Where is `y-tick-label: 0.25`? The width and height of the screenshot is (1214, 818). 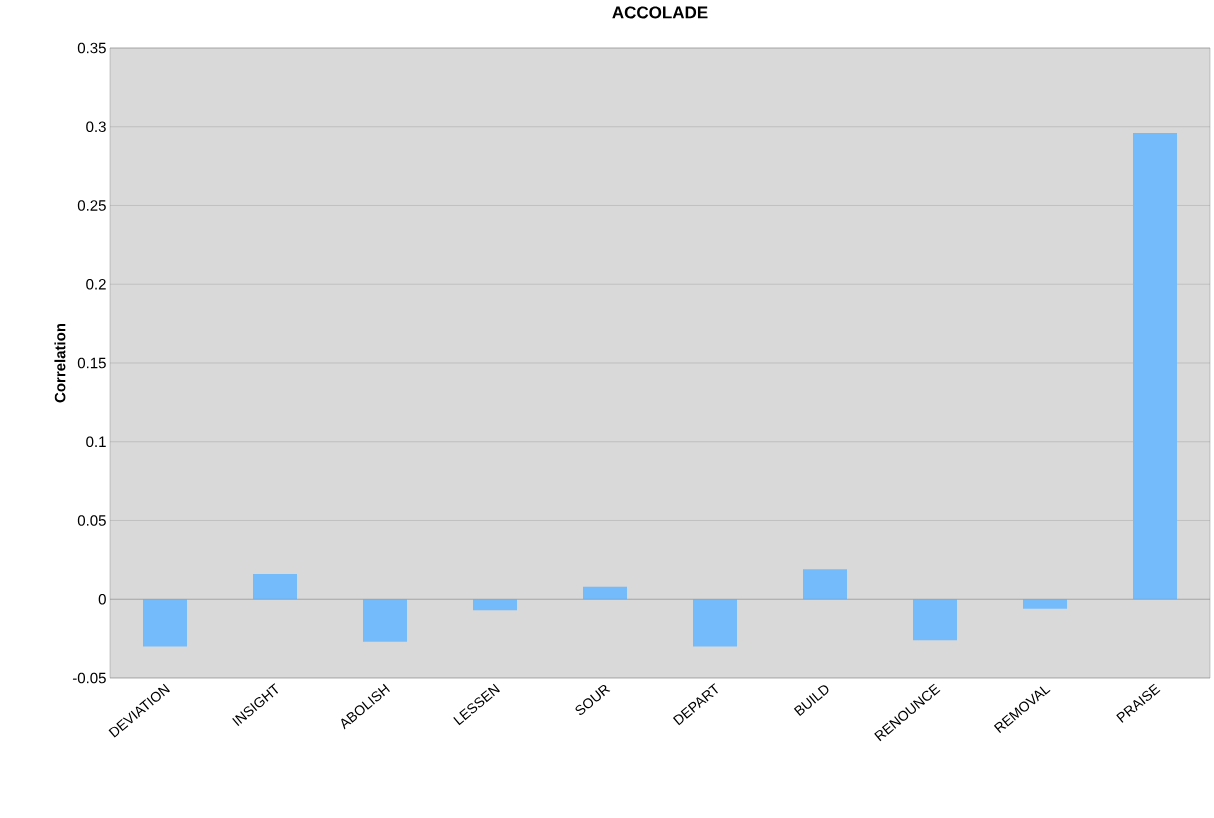
y-tick-label: 0.25 is located at coordinates (91, 205).